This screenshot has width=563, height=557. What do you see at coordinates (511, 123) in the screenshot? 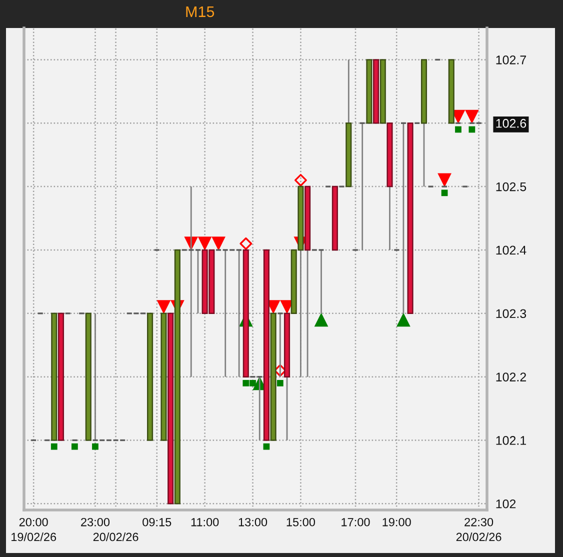
I see `y-tick-label: 102.6` at bounding box center [511, 123].